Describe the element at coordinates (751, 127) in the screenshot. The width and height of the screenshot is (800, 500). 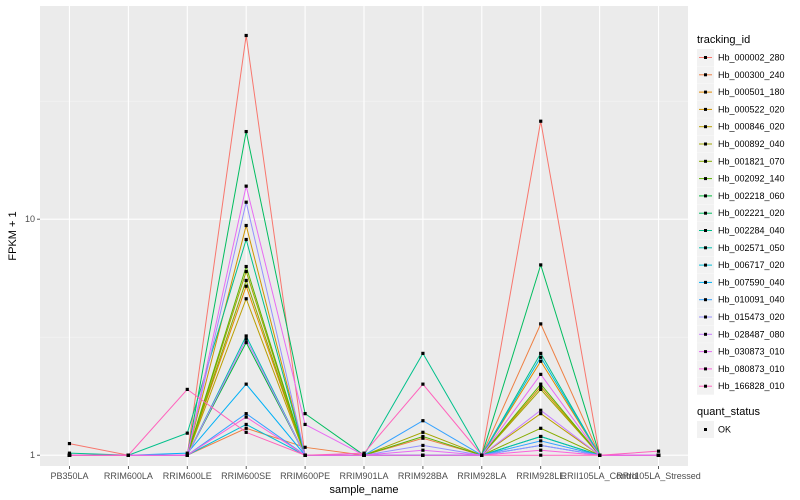
I see `legend-label-Hb_000846_020: Hb_000846_020` at that location.